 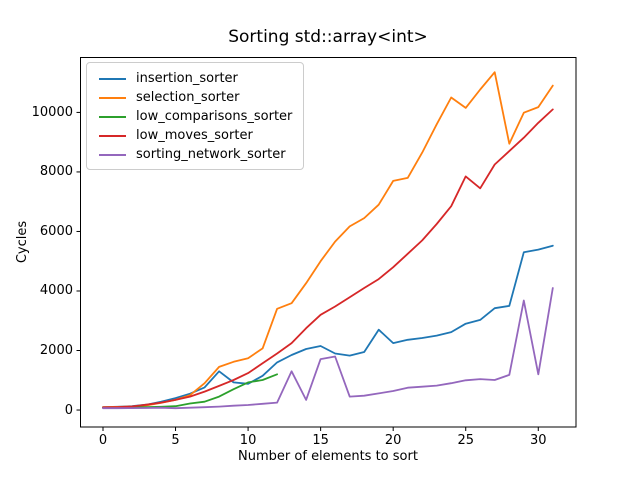 I want to click on legend-item-sorting_network_sorter: sorting_network_sorter, so click(x=195, y=154).